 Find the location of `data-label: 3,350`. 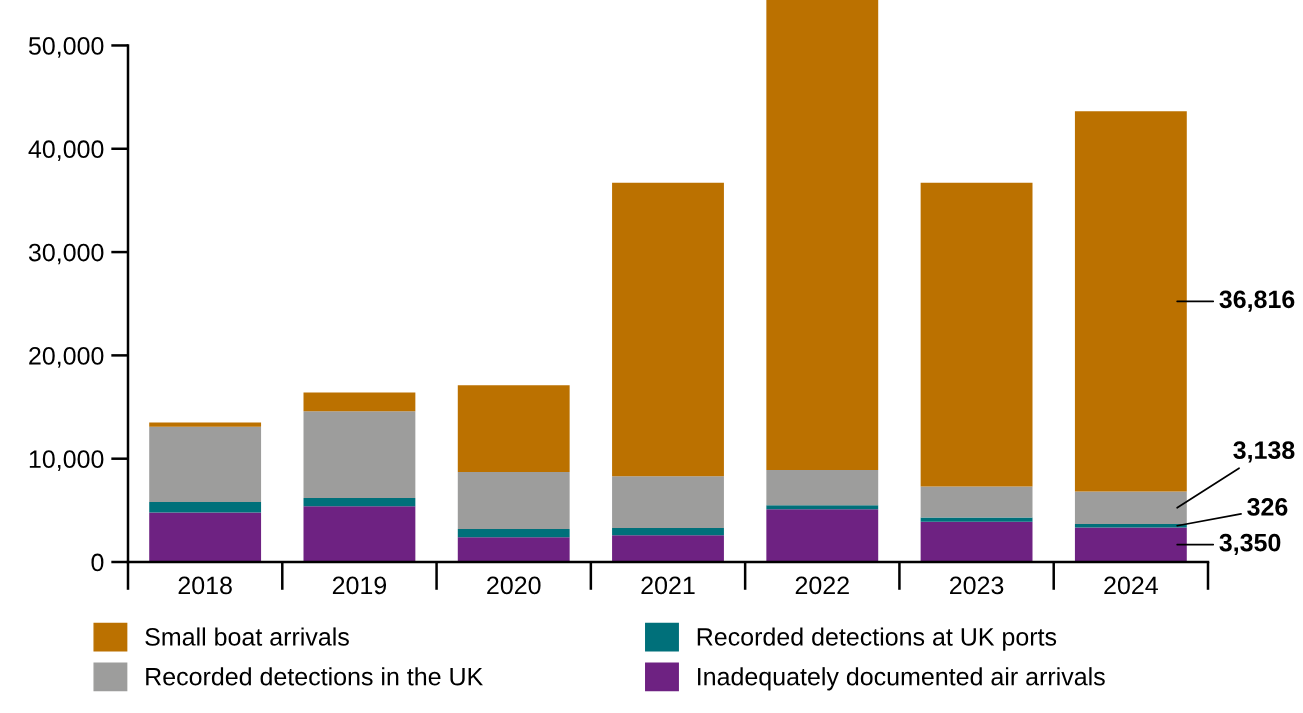

data-label: 3,350 is located at coordinates (1250, 544).